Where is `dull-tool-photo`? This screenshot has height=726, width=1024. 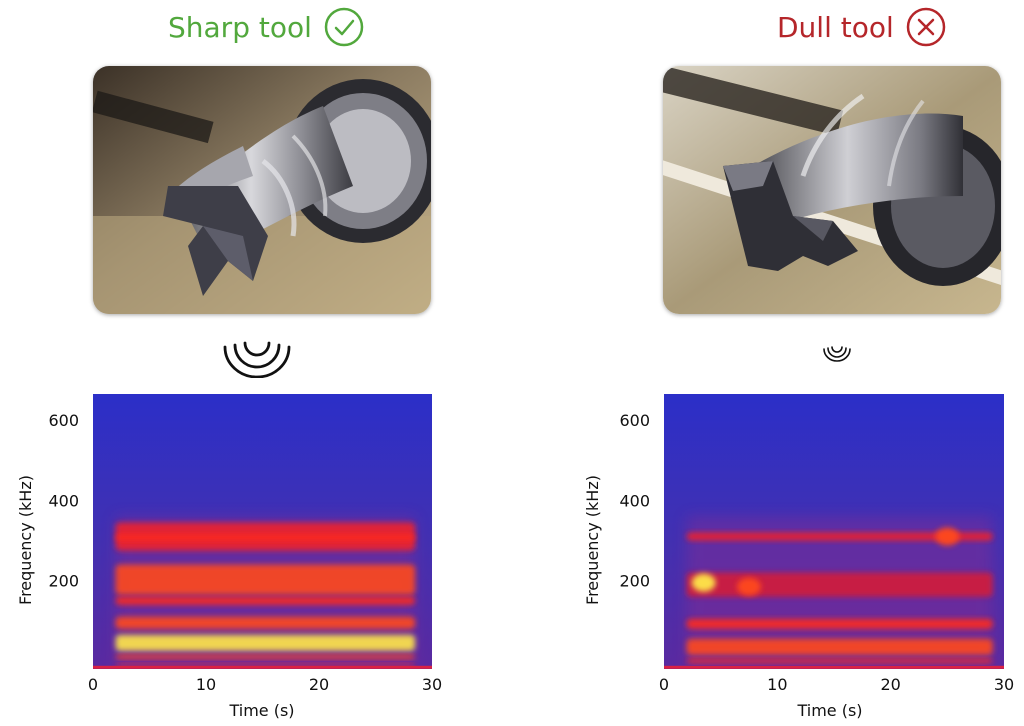
dull-tool-photo is located at coordinates (832, 190).